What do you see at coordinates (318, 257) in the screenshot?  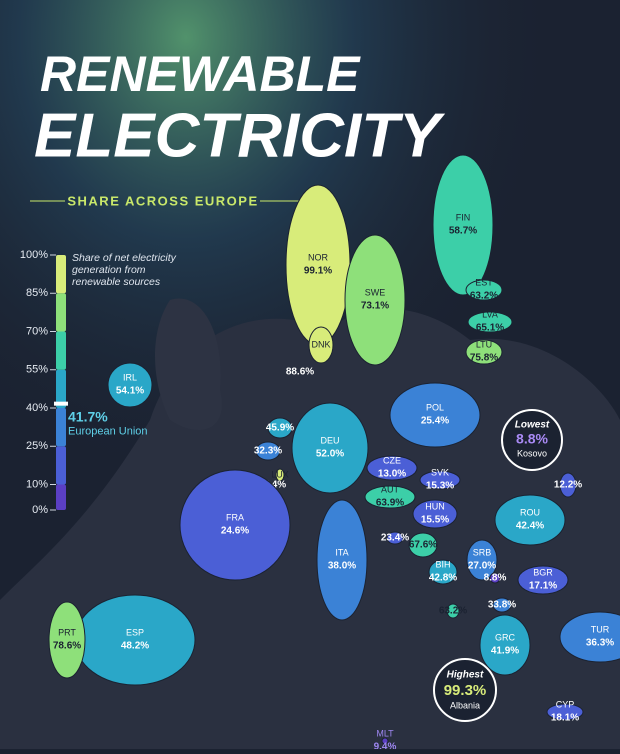 I see `country-code: NOR` at bounding box center [318, 257].